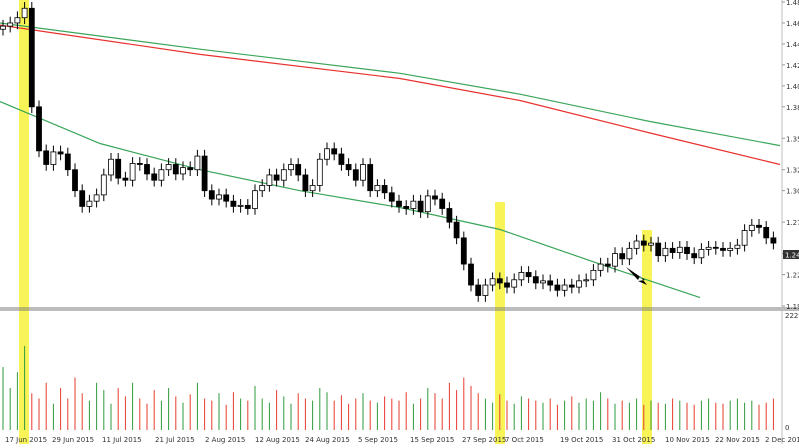  Describe the element at coordinates (792, 171) in the screenshot. I see `price-tick-label: 1.32` at that location.